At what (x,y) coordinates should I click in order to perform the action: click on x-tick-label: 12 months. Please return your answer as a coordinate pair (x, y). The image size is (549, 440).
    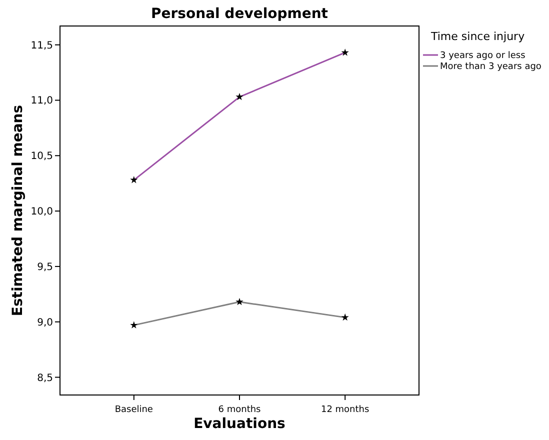
    Looking at the image, I should click on (345, 410).